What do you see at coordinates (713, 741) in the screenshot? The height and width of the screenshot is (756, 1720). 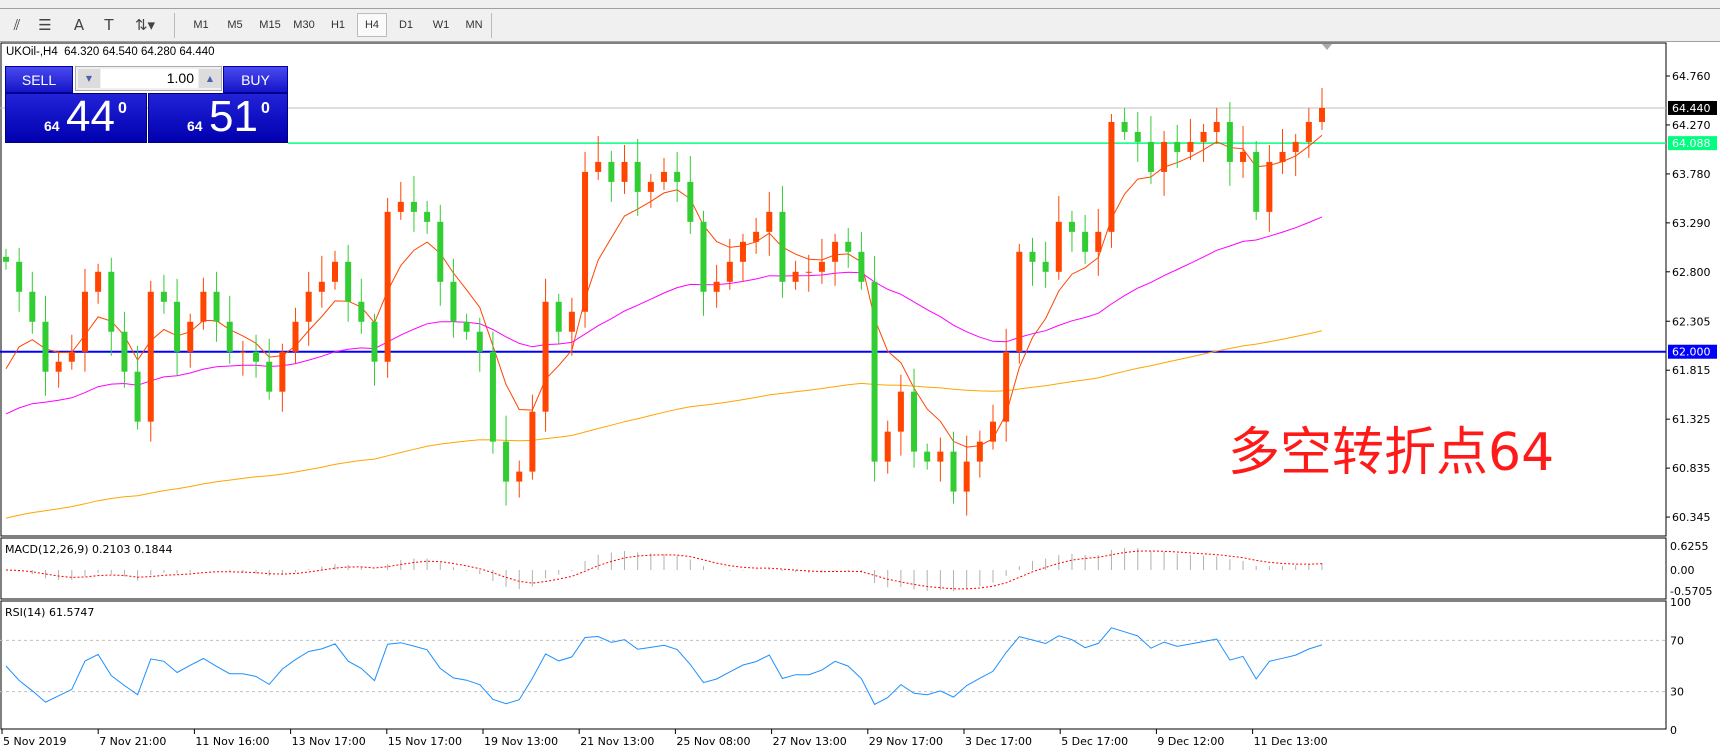 I see `time-tick-label: 25 Nov 08:00` at bounding box center [713, 741].